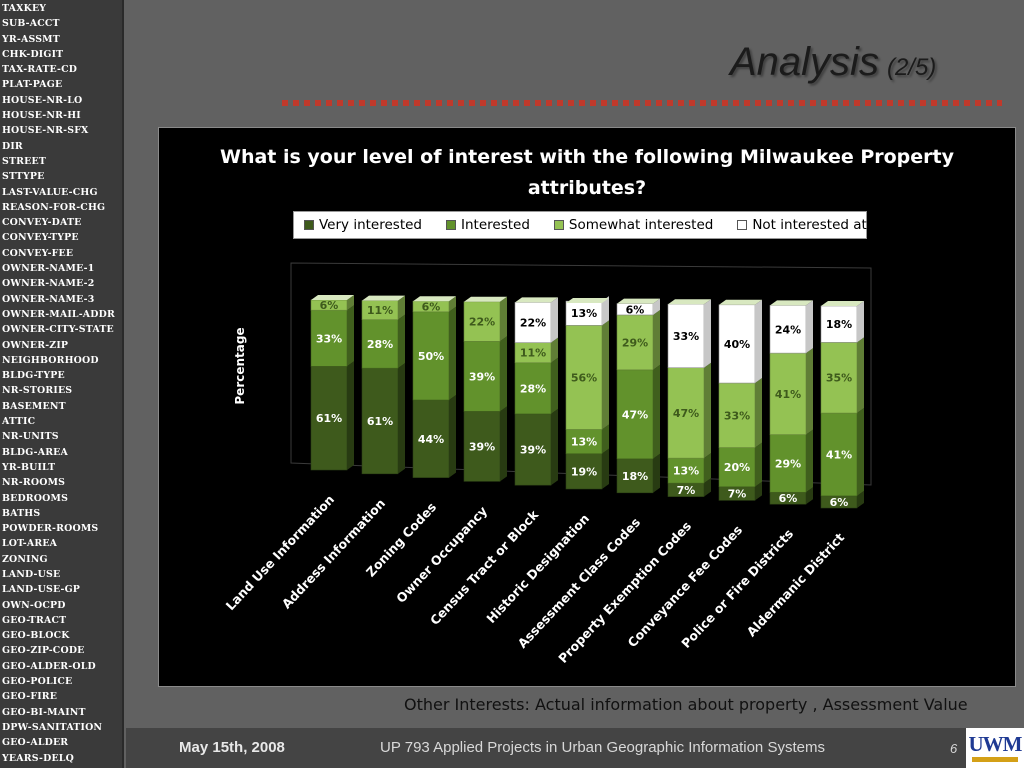  Describe the element at coordinates (232, 747) in the screenshot. I see `footer-date: May 15th, 2008` at that location.